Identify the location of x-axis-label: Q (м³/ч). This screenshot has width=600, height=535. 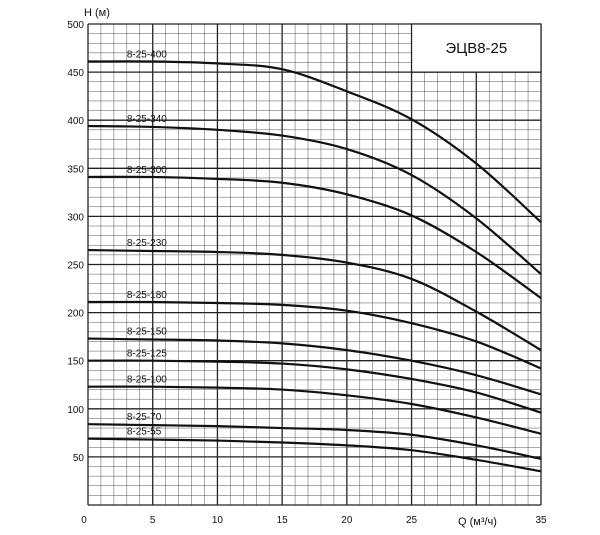
(477, 522).